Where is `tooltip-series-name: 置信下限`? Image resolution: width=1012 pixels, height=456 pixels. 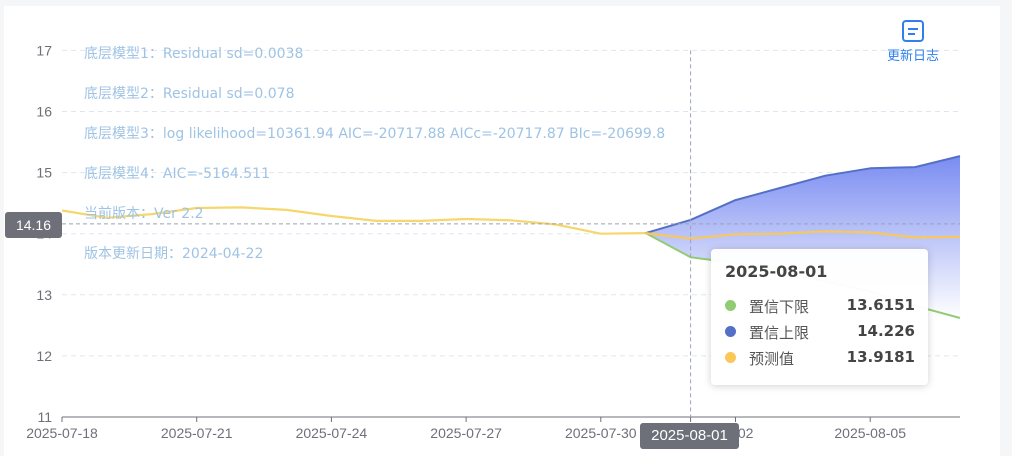
tooltip-series-name: 置信下限 is located at coordinates (779, 307).